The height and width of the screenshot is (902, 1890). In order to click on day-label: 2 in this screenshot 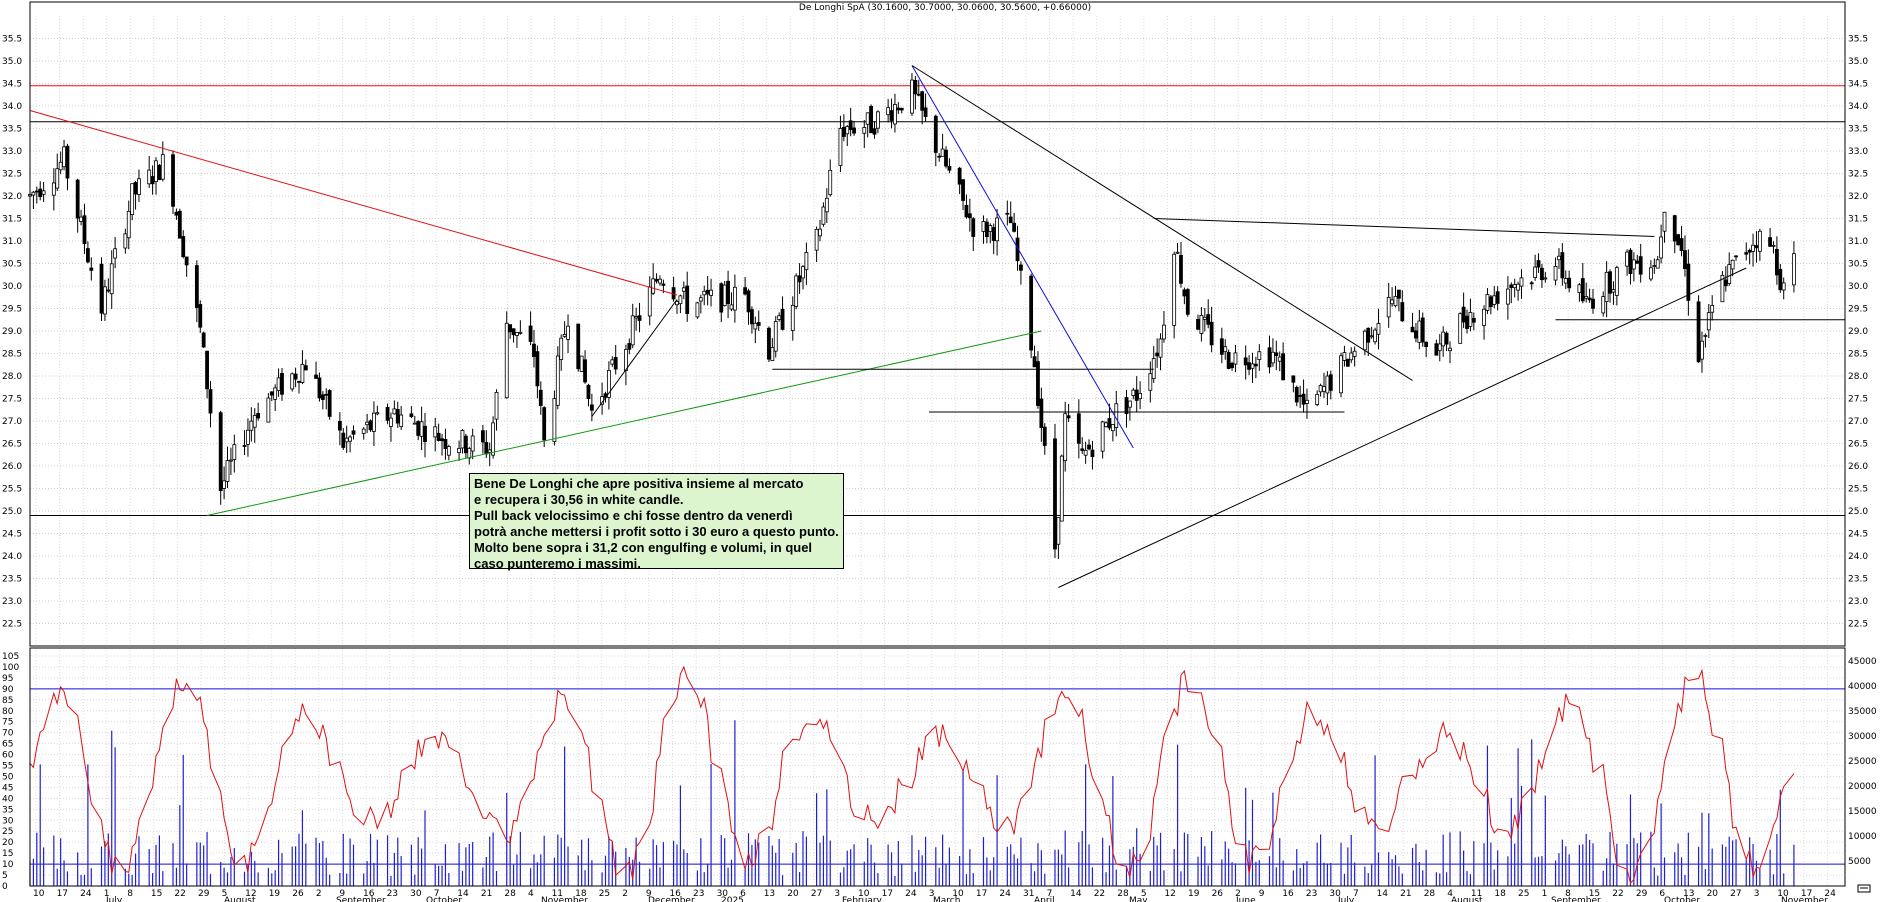, I will do `click(625, 894)`.